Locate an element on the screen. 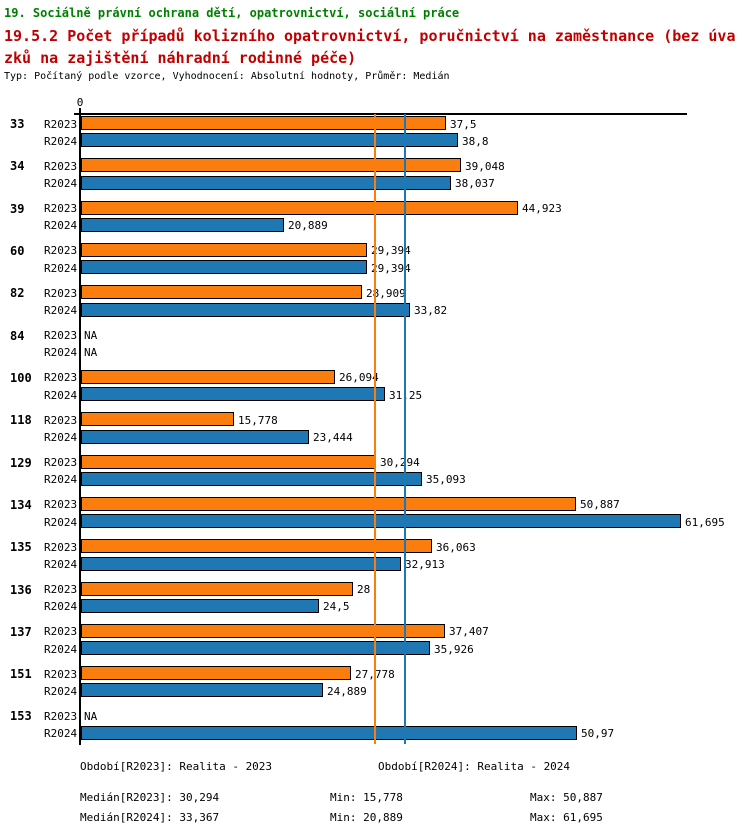 This screenshot has height=834, width=750. row-id-label: 100 is located at coordinates (21, 377).